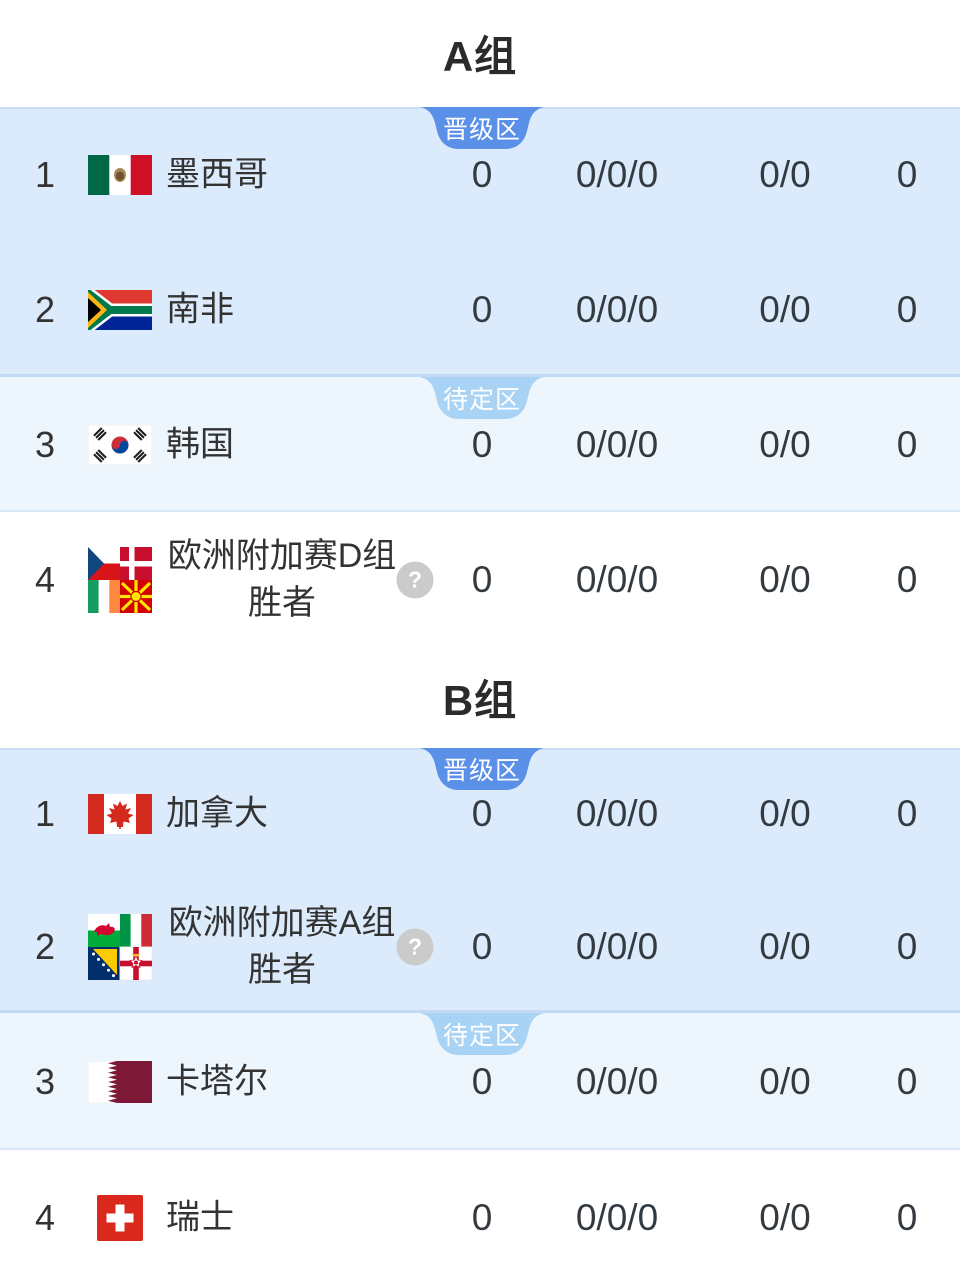 Image resolution: width=960 pixels, height=1285 pixels. Describe the element at coordinates (120, 174) in the screenshot. I see `mexico-flag-icon` at that location.